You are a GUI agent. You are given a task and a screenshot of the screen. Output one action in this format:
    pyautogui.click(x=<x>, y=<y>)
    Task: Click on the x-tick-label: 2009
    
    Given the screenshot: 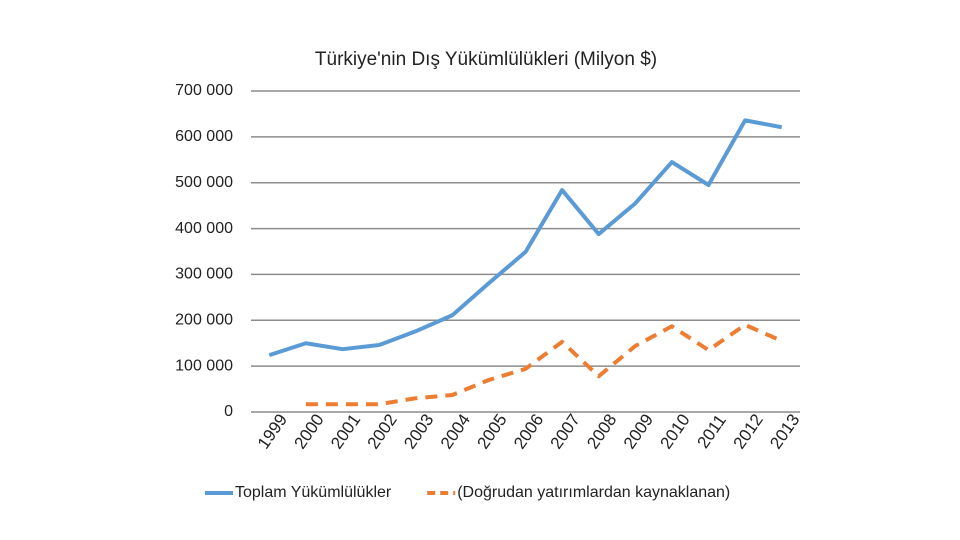 What is the action you would take?
    pyautogui.click(x=638, y=431)
    